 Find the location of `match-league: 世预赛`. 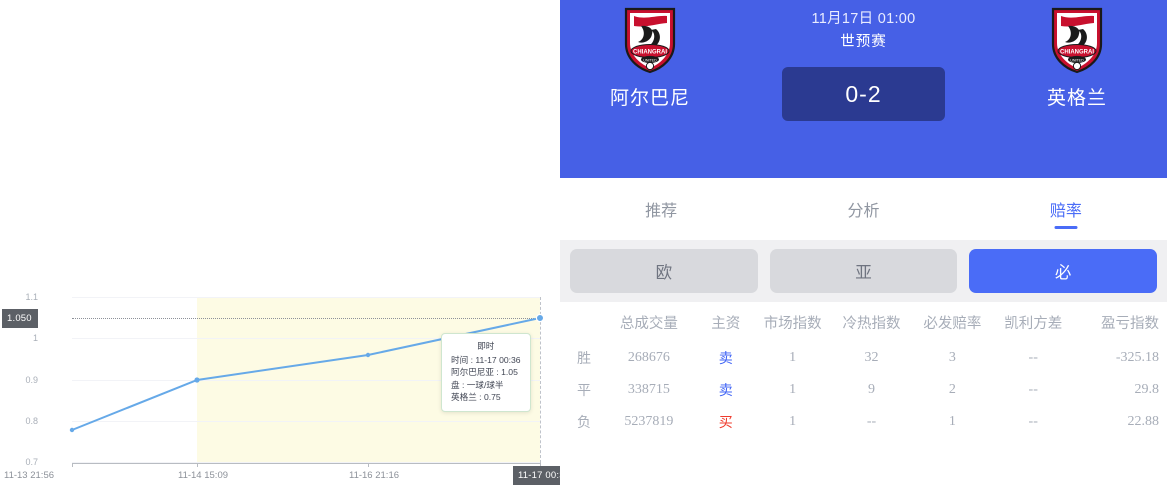

match-league: 世预赛 is located at coordinates (863, 42).